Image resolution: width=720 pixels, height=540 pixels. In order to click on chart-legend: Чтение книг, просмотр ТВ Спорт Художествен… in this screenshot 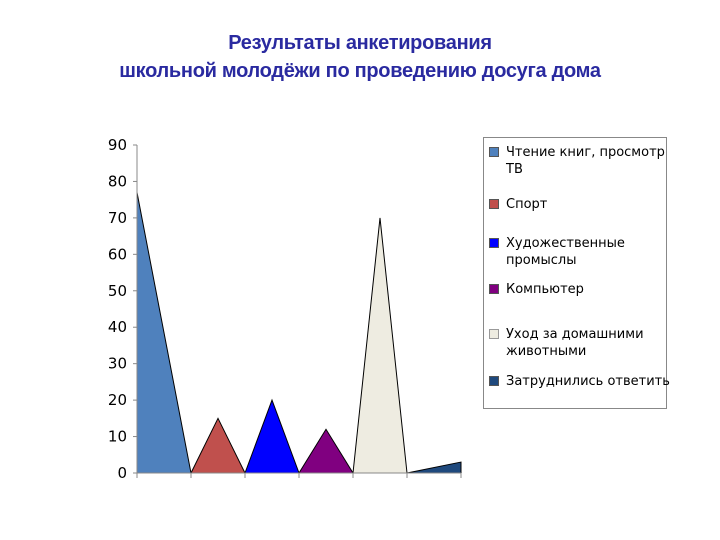, I will do `click(576, 273)`.